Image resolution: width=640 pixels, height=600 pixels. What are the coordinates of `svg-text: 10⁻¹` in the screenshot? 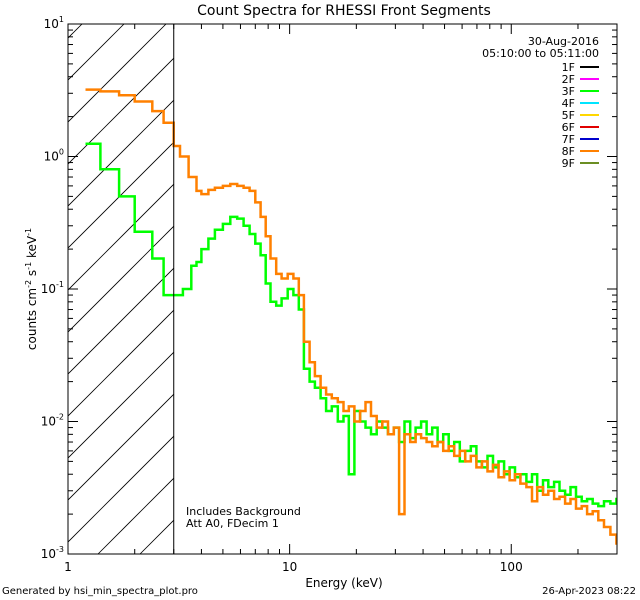 It's located at (52, 288).